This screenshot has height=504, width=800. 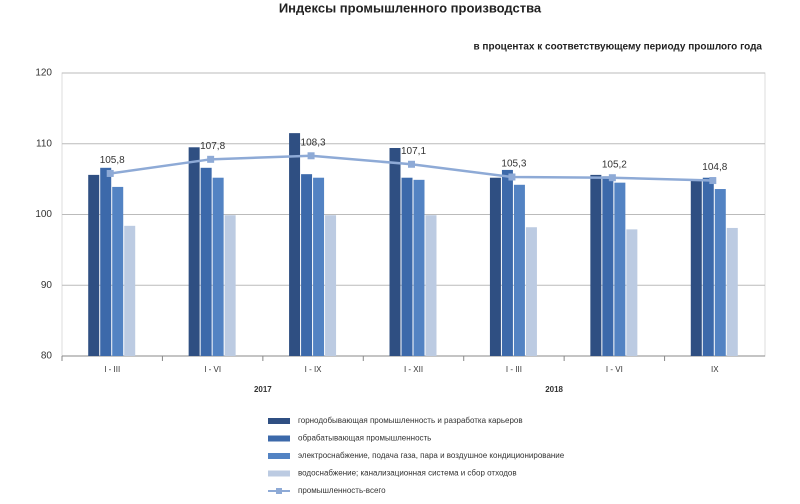 What do you see at coordinates (714, 167) in the screenshot?
I see `data-label: 104,8` at bounding box center [714, 167].